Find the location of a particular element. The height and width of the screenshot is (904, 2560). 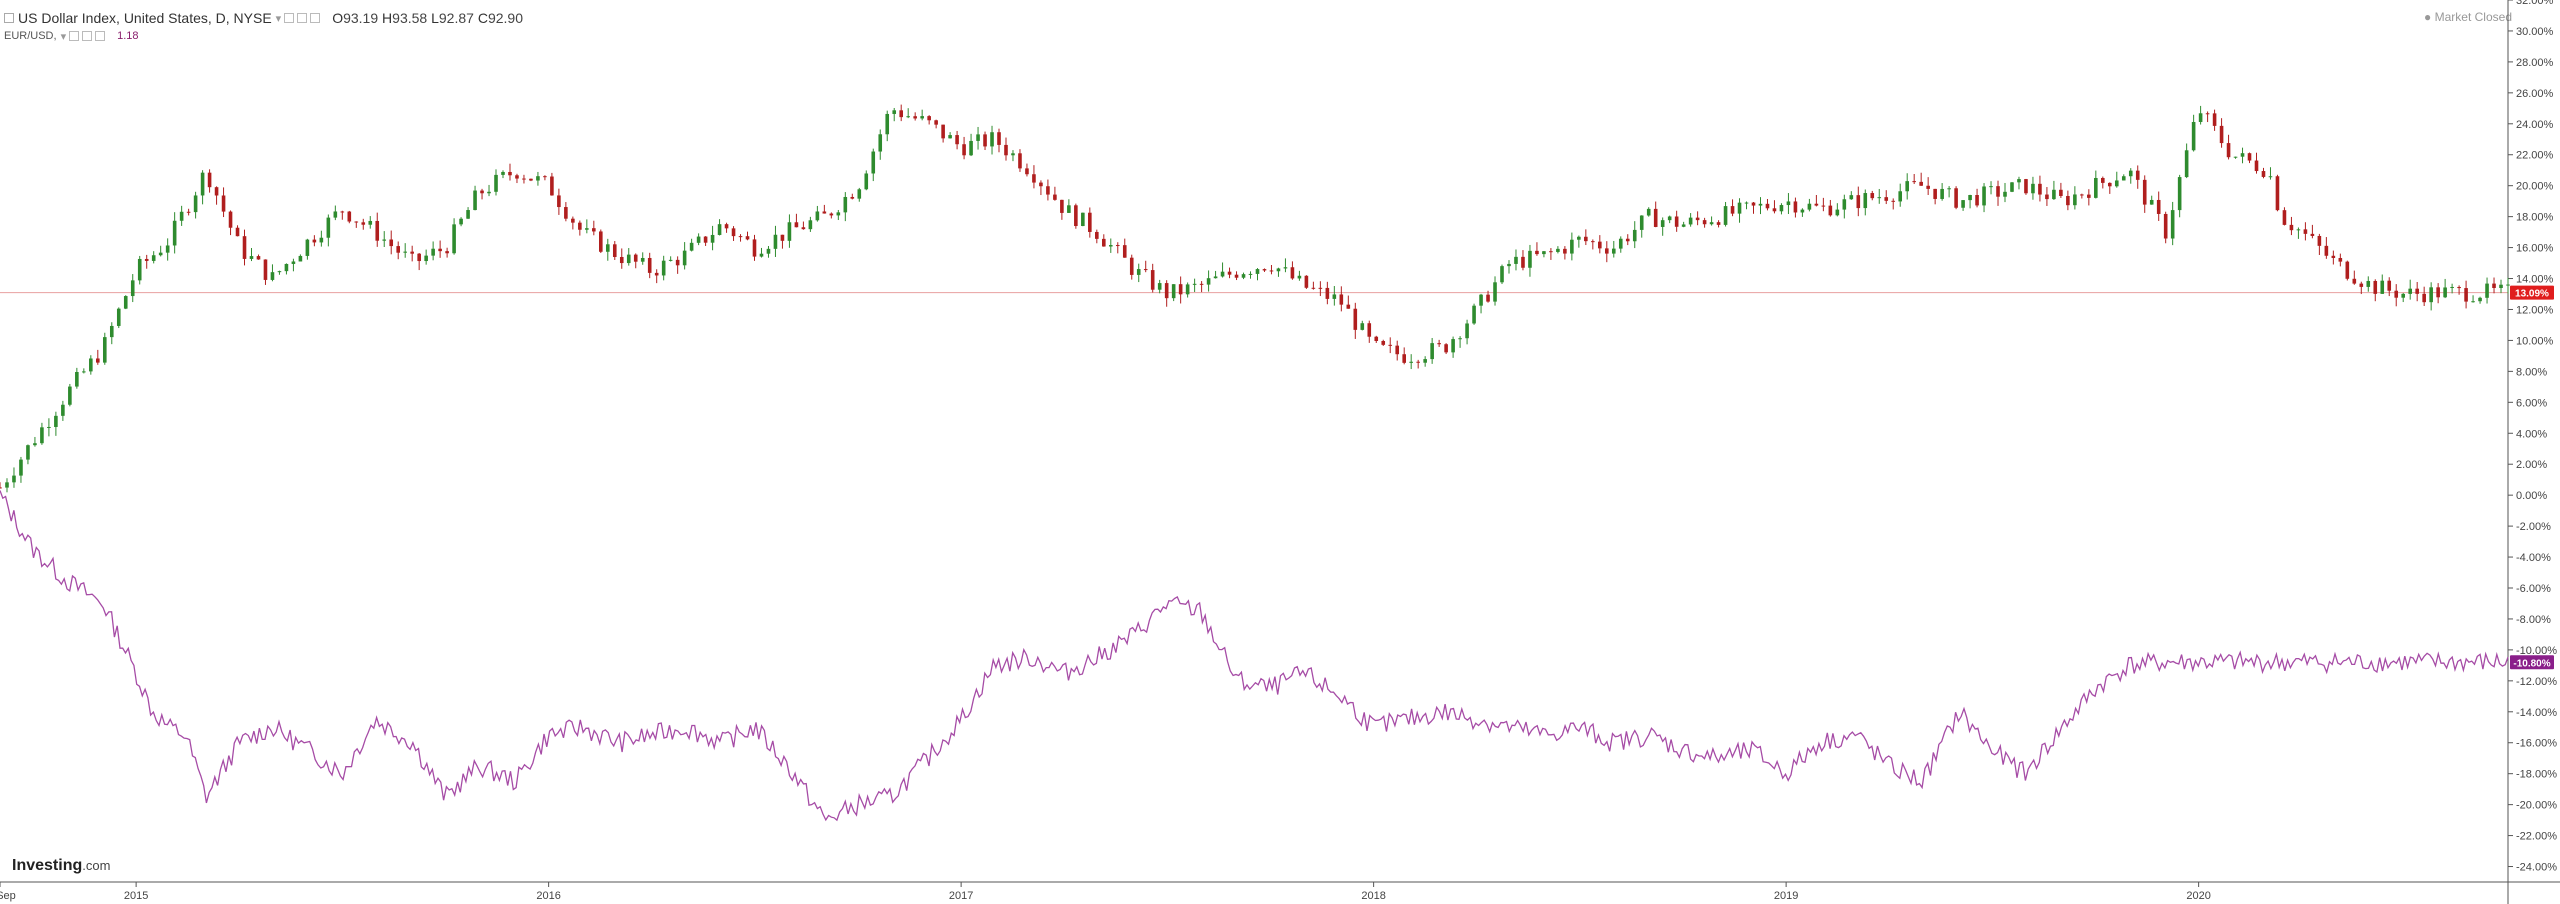

compare-series-legend: EUR/USD, ▾ 1.18 is located at coordinates (263, 36).